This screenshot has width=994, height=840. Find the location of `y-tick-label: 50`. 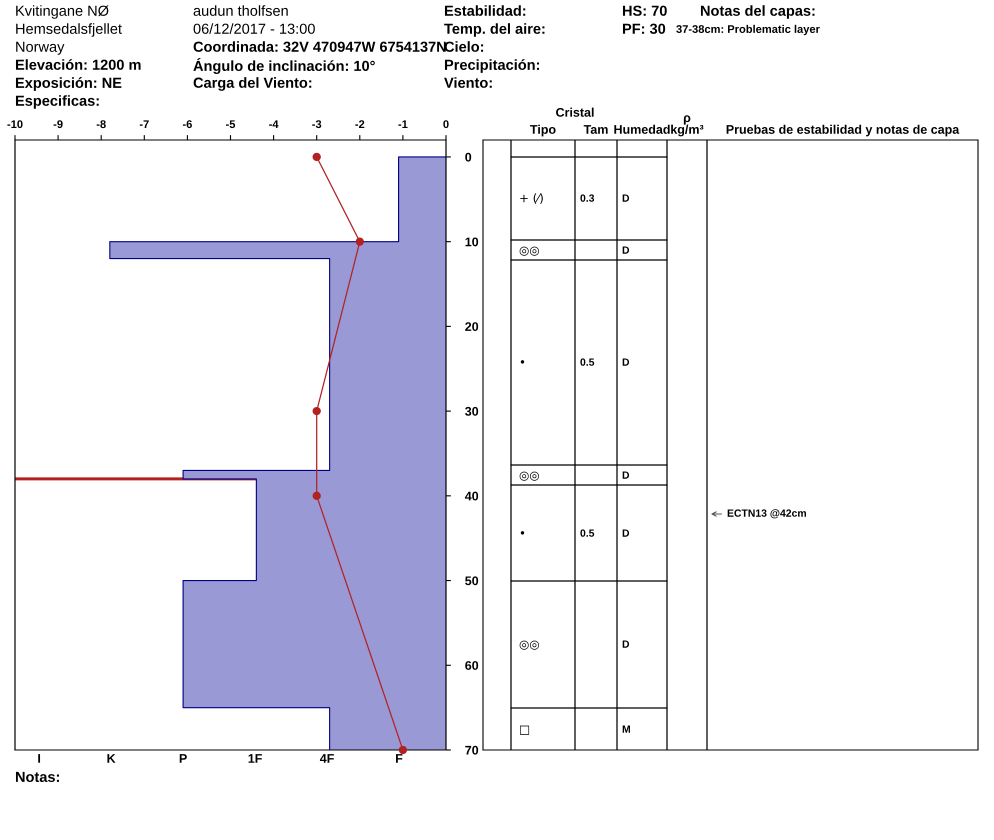

y-tick-label: 50 is located at coordinates (471, 581).